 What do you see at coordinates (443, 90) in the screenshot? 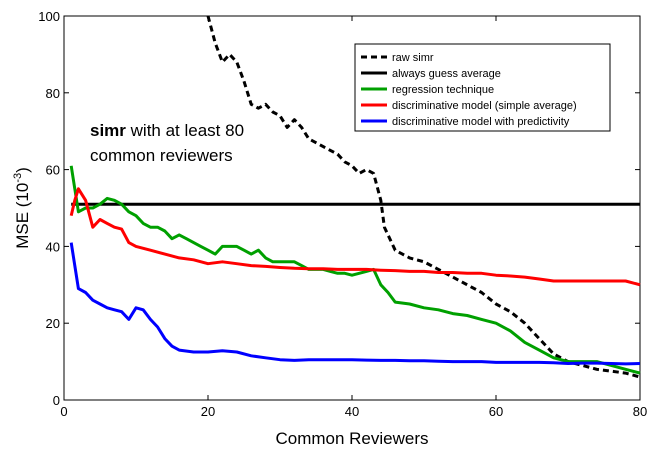
I see `legend-entry-label: regression technique` at bounding box center [443, 90].